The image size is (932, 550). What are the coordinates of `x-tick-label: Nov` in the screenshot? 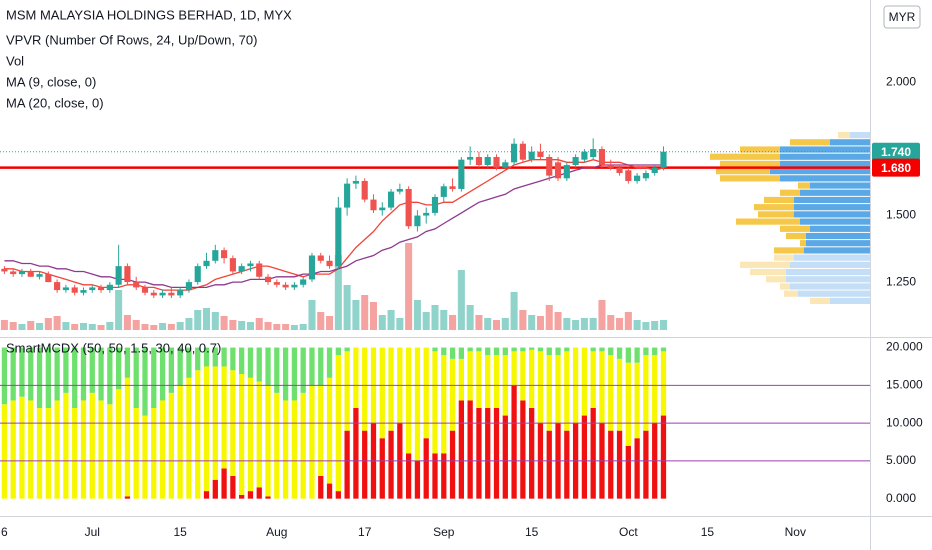 It's located at (795, 532).